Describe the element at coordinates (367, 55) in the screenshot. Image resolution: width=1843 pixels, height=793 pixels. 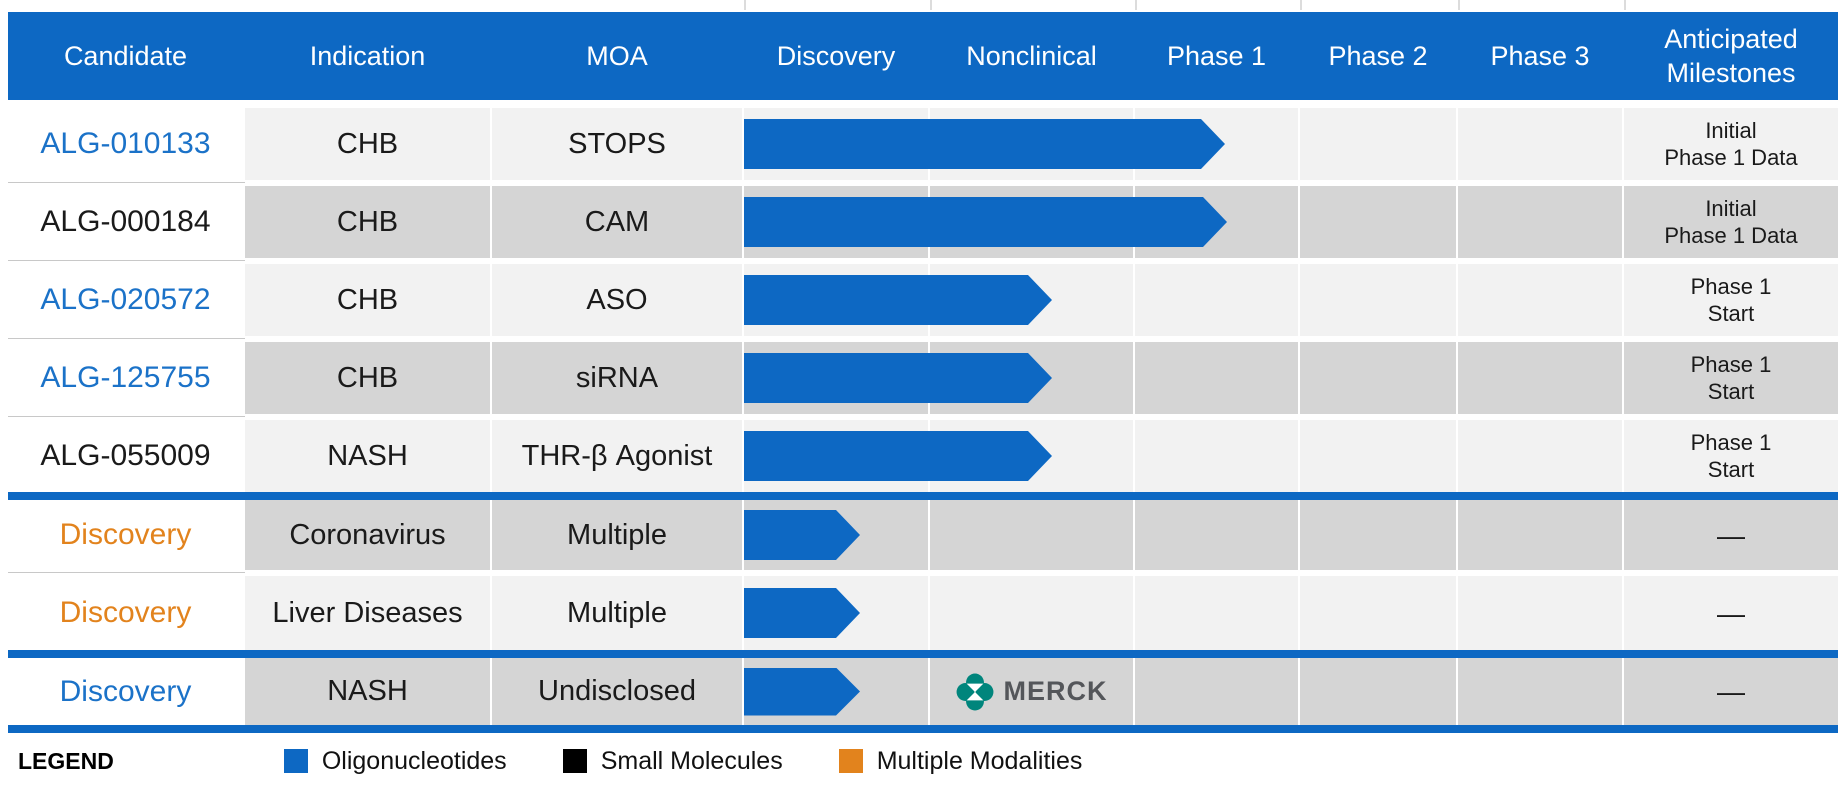
I see `header-indication: Indication` at that location.